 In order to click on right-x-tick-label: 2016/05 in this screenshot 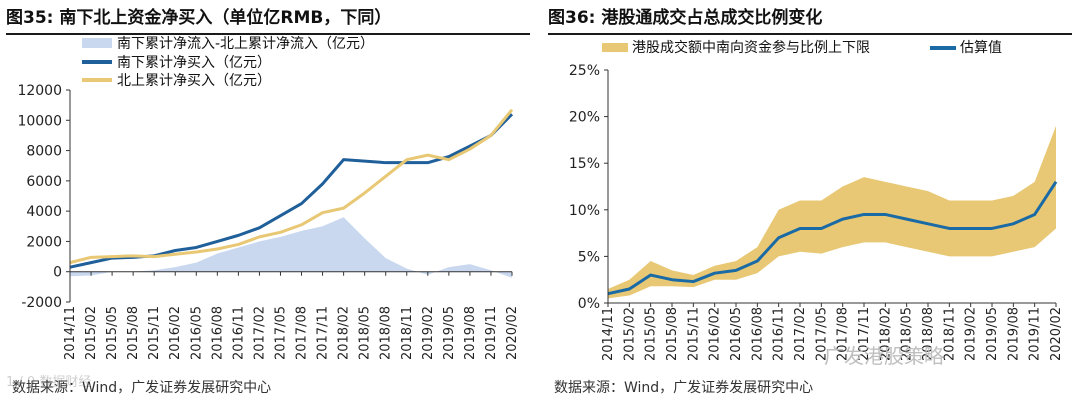, I will do `click(736, 334)`.